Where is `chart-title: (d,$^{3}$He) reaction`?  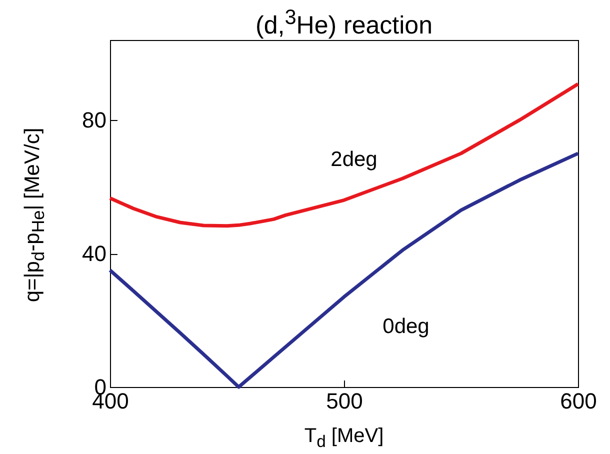 chart-title: (d,$^{3}$He) reaction is located at coordinates (344, 23).